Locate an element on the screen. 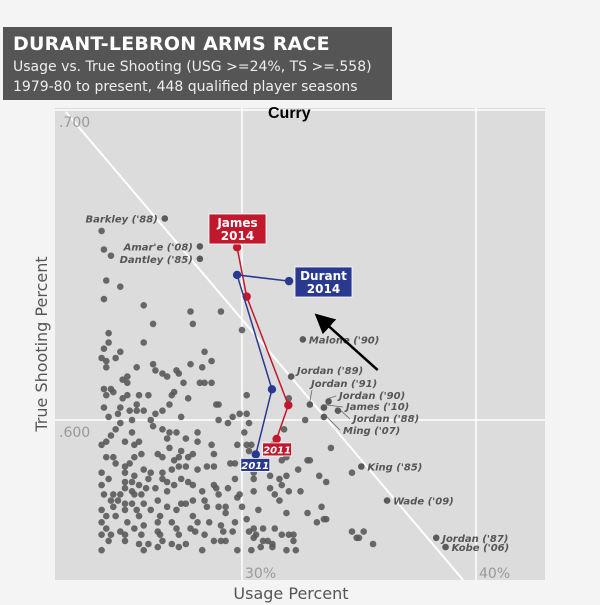 Image resolution: width=600 pixels, height=605 pixels. point-label: Jordan ('91) is located at coordinates (343, 384).